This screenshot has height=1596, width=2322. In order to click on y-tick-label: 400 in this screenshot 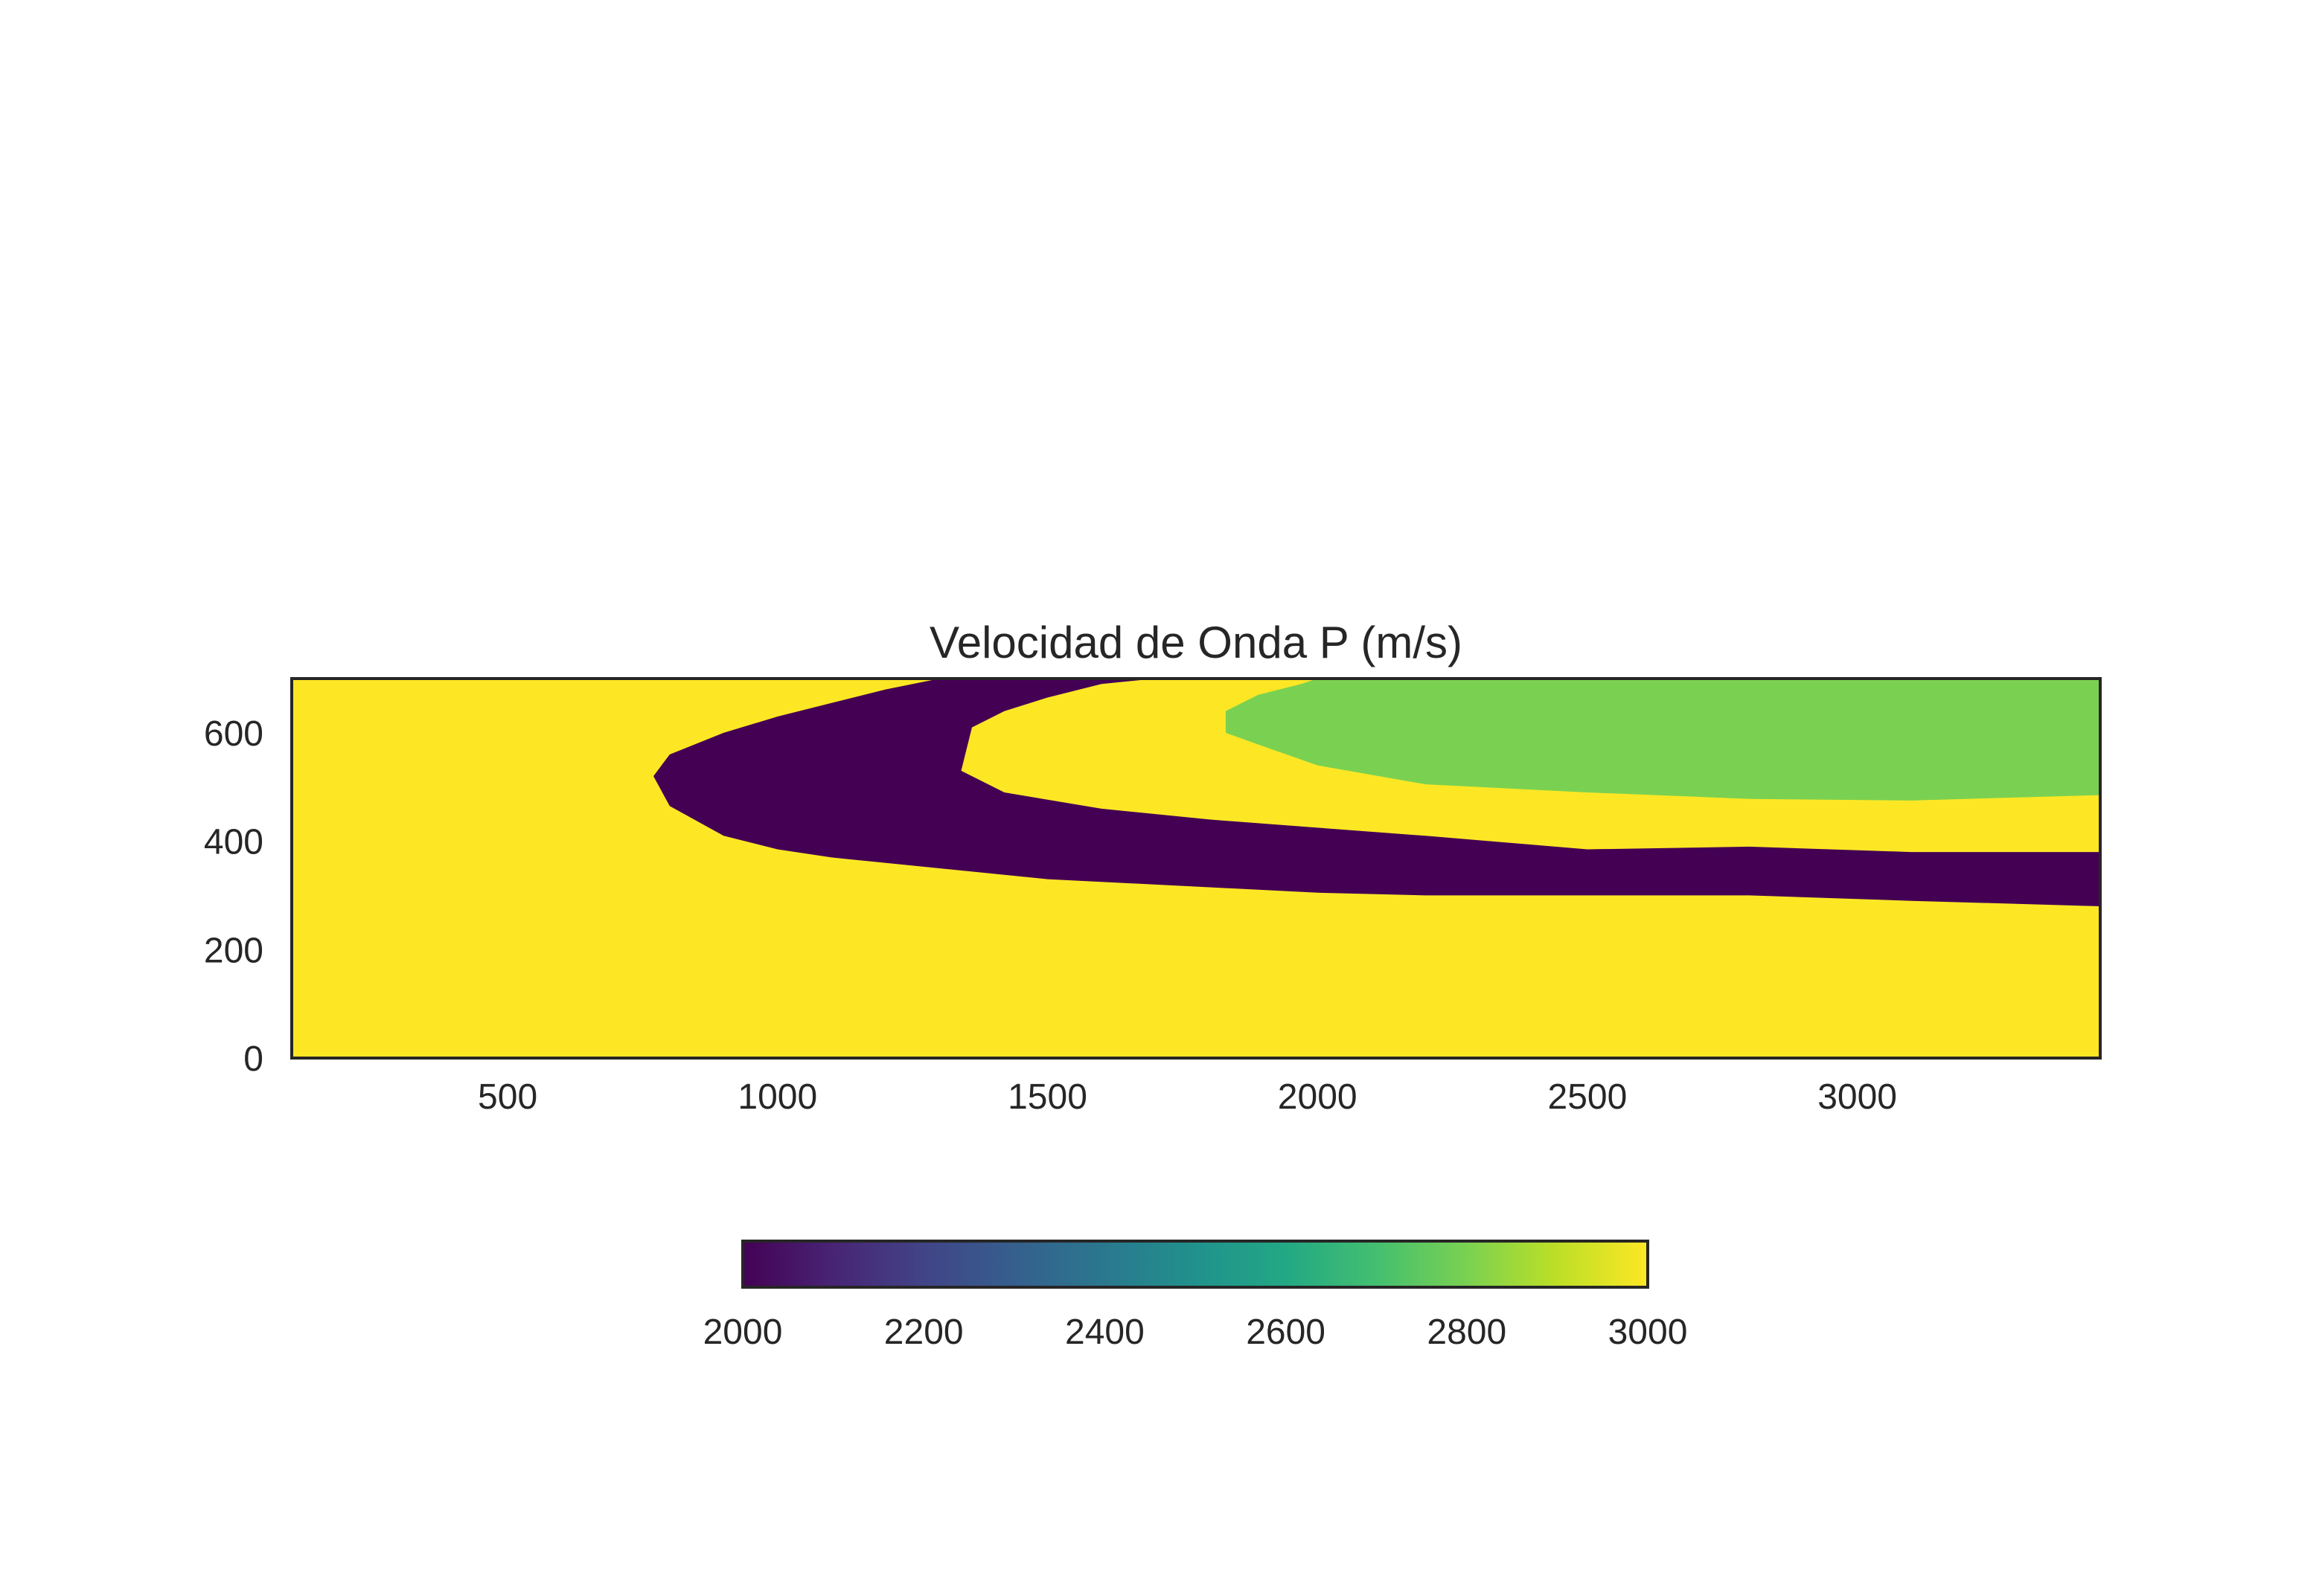, I will do `click(233, 842)`.